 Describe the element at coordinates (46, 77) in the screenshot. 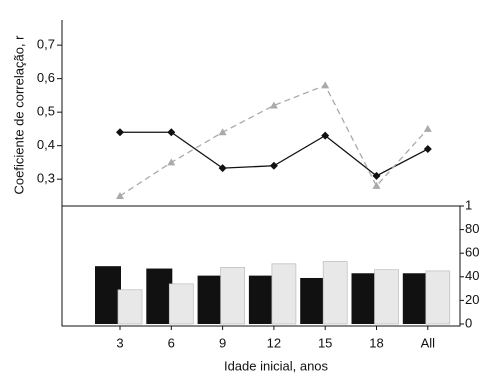

I see `y-tick-label: 0,6` at that location.